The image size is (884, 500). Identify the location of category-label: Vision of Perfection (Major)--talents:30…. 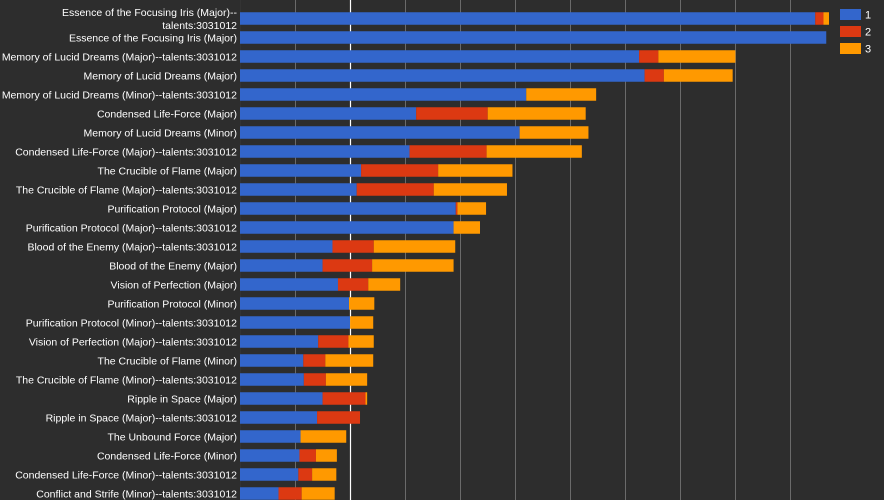
(133, 342).